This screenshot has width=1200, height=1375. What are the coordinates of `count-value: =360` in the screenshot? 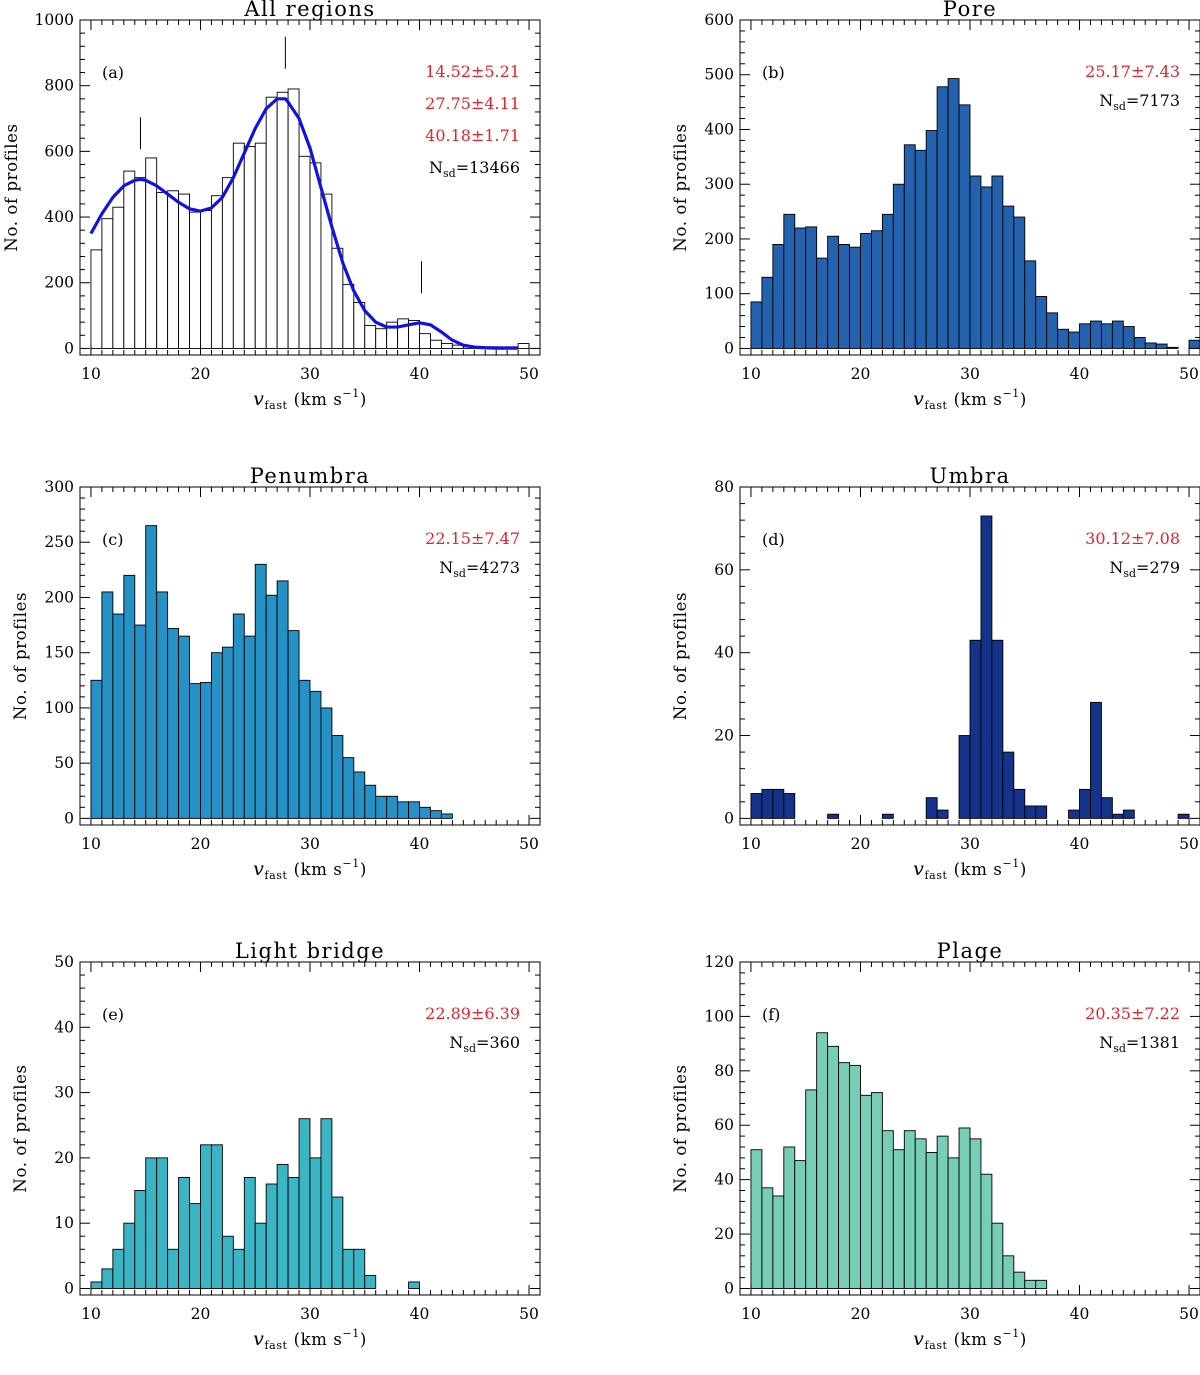 It's located at (498, 1042).